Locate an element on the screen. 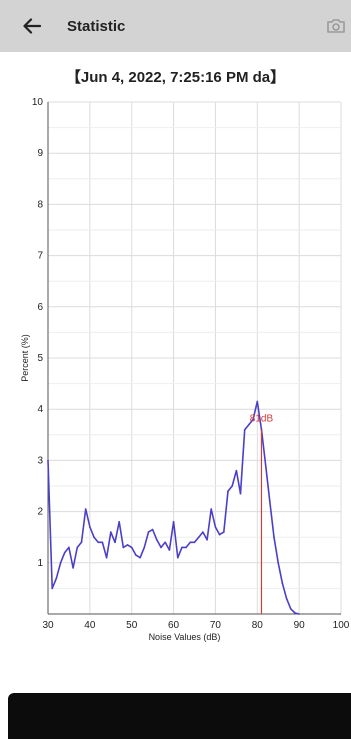  camera-button is located at coordinates (336, 26).